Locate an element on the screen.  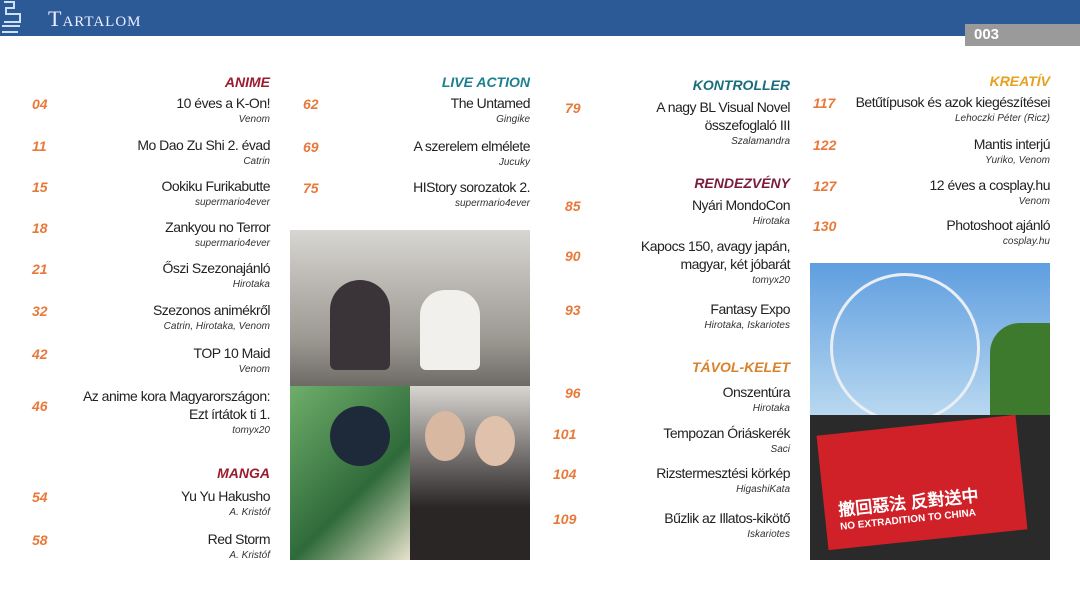
entry-title: A szerelem elmélete is located at coordinates (471, 146).